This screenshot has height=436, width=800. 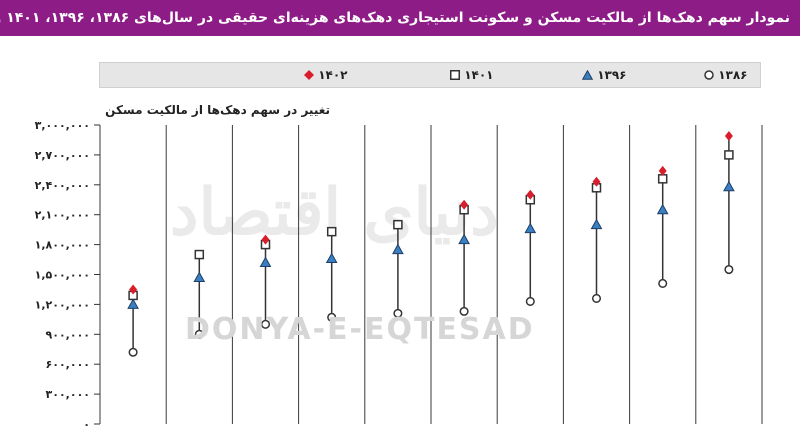 I want to click on legend-label: ۱۴۰۱, so click(x=479, y=75).